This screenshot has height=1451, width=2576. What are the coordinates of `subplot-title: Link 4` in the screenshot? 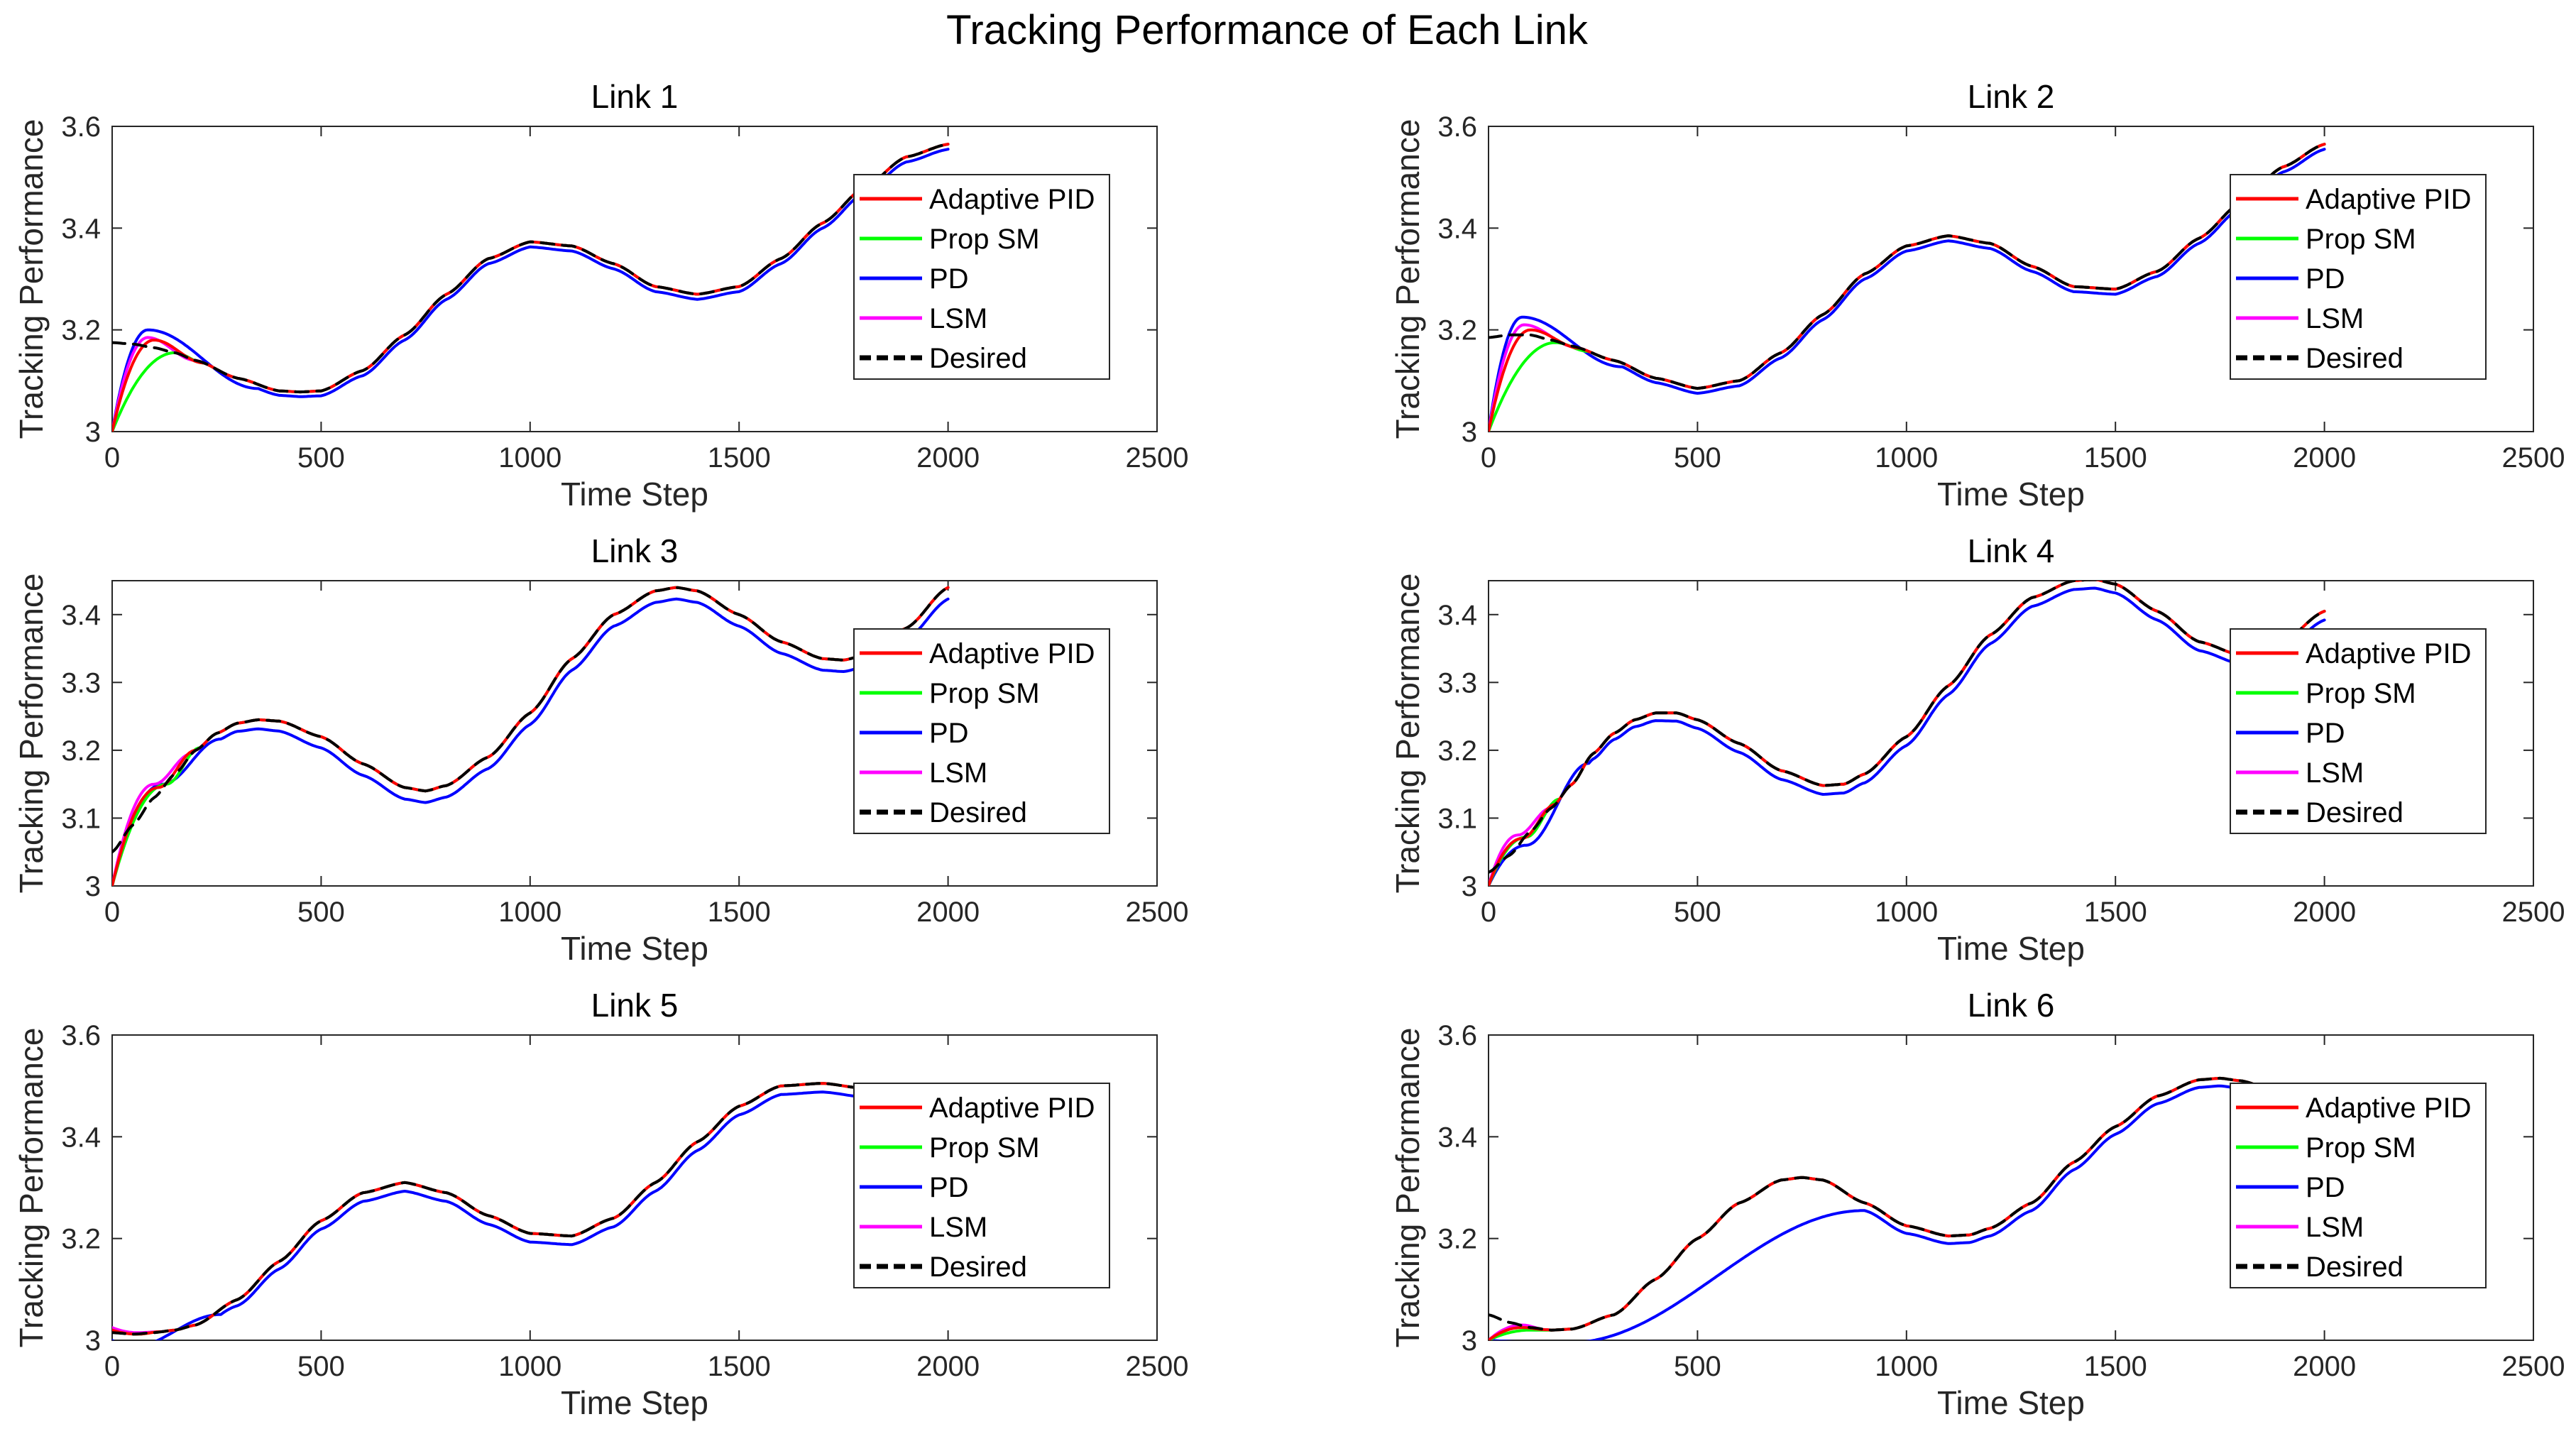 It's located at (2011, 550).